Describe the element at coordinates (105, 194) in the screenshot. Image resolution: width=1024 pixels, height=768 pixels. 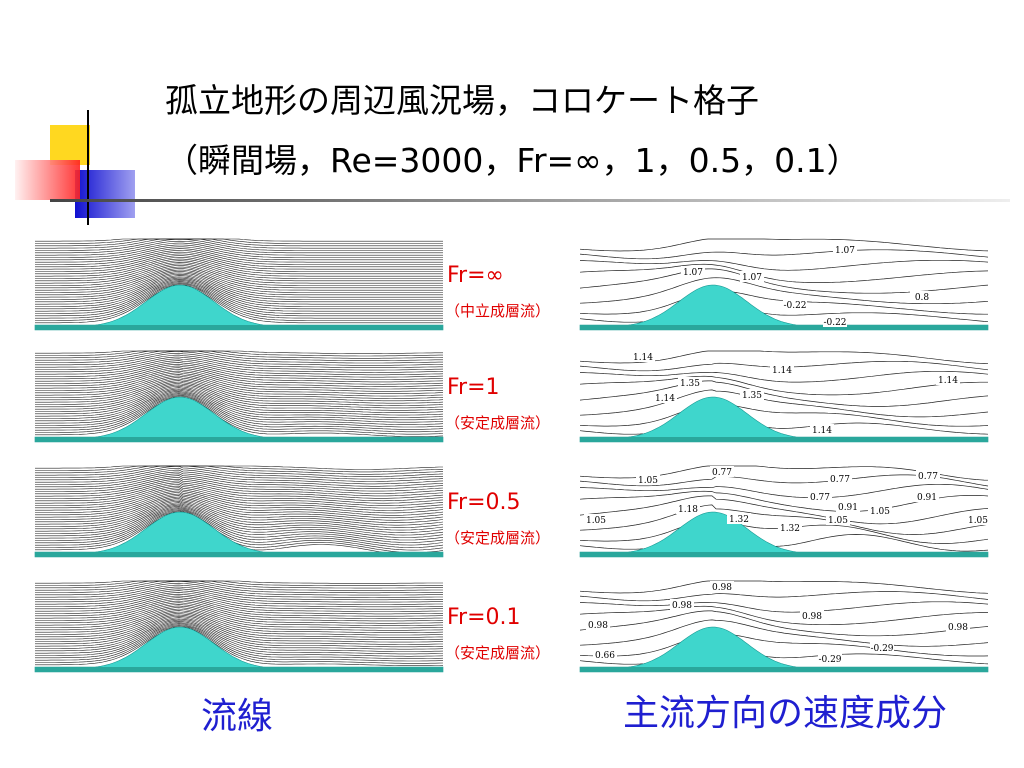
I see `deco-square` at that location.